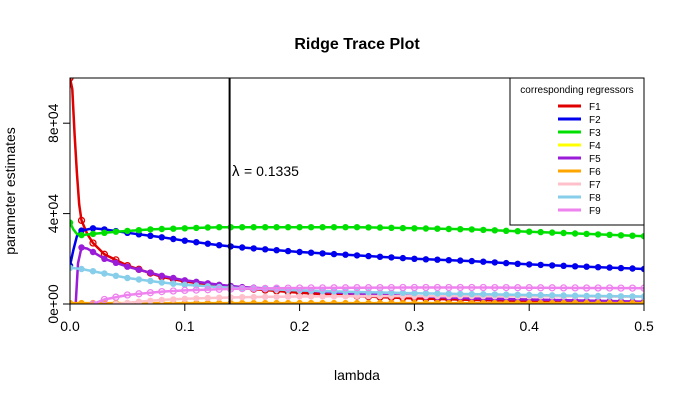 Image resolution: width=683 pixels, height=402 pixels. What do you see at coordinates (529, 326) in the screenshot?
I see `x-tick-label: 0.4` at bounding box center [529, 326].